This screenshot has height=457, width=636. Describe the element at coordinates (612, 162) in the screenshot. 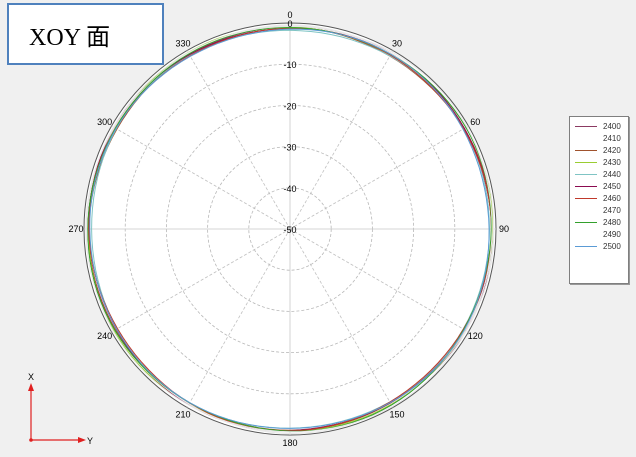

I see `legend-label: 2430` at that location.